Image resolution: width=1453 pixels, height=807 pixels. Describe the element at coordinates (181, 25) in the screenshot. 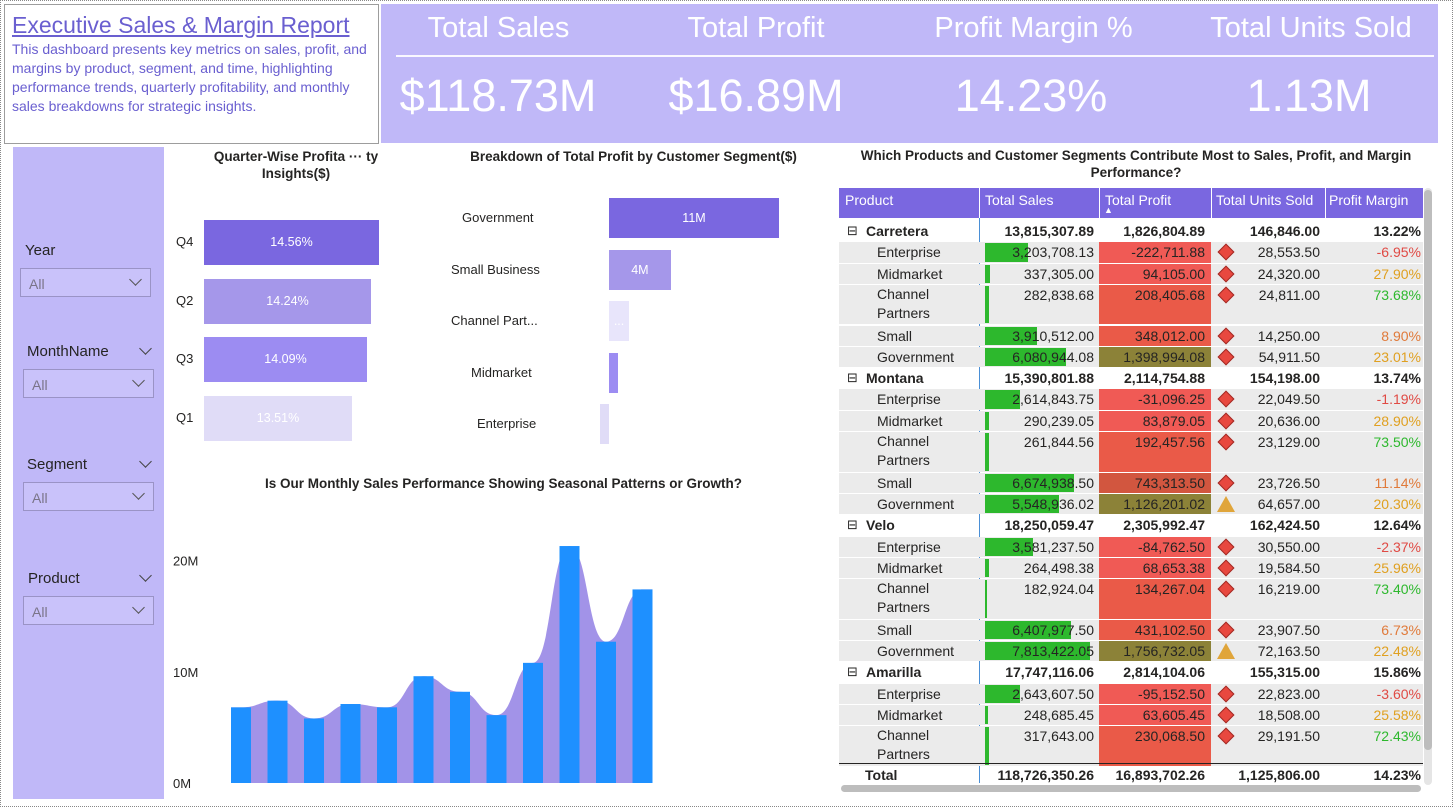

I see `report-title-link: Executive Sales & Margin Report` at that location.